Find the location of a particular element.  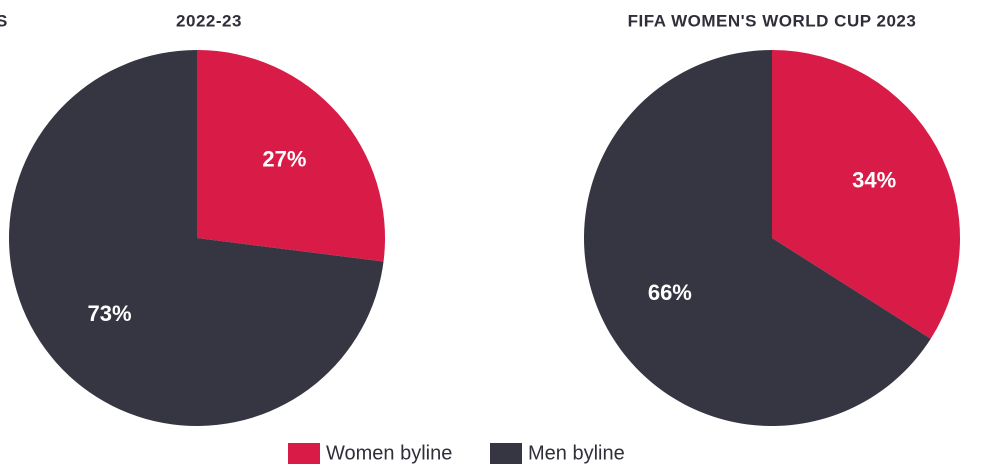

value-label: 27% is located at coordinates (284, 159).